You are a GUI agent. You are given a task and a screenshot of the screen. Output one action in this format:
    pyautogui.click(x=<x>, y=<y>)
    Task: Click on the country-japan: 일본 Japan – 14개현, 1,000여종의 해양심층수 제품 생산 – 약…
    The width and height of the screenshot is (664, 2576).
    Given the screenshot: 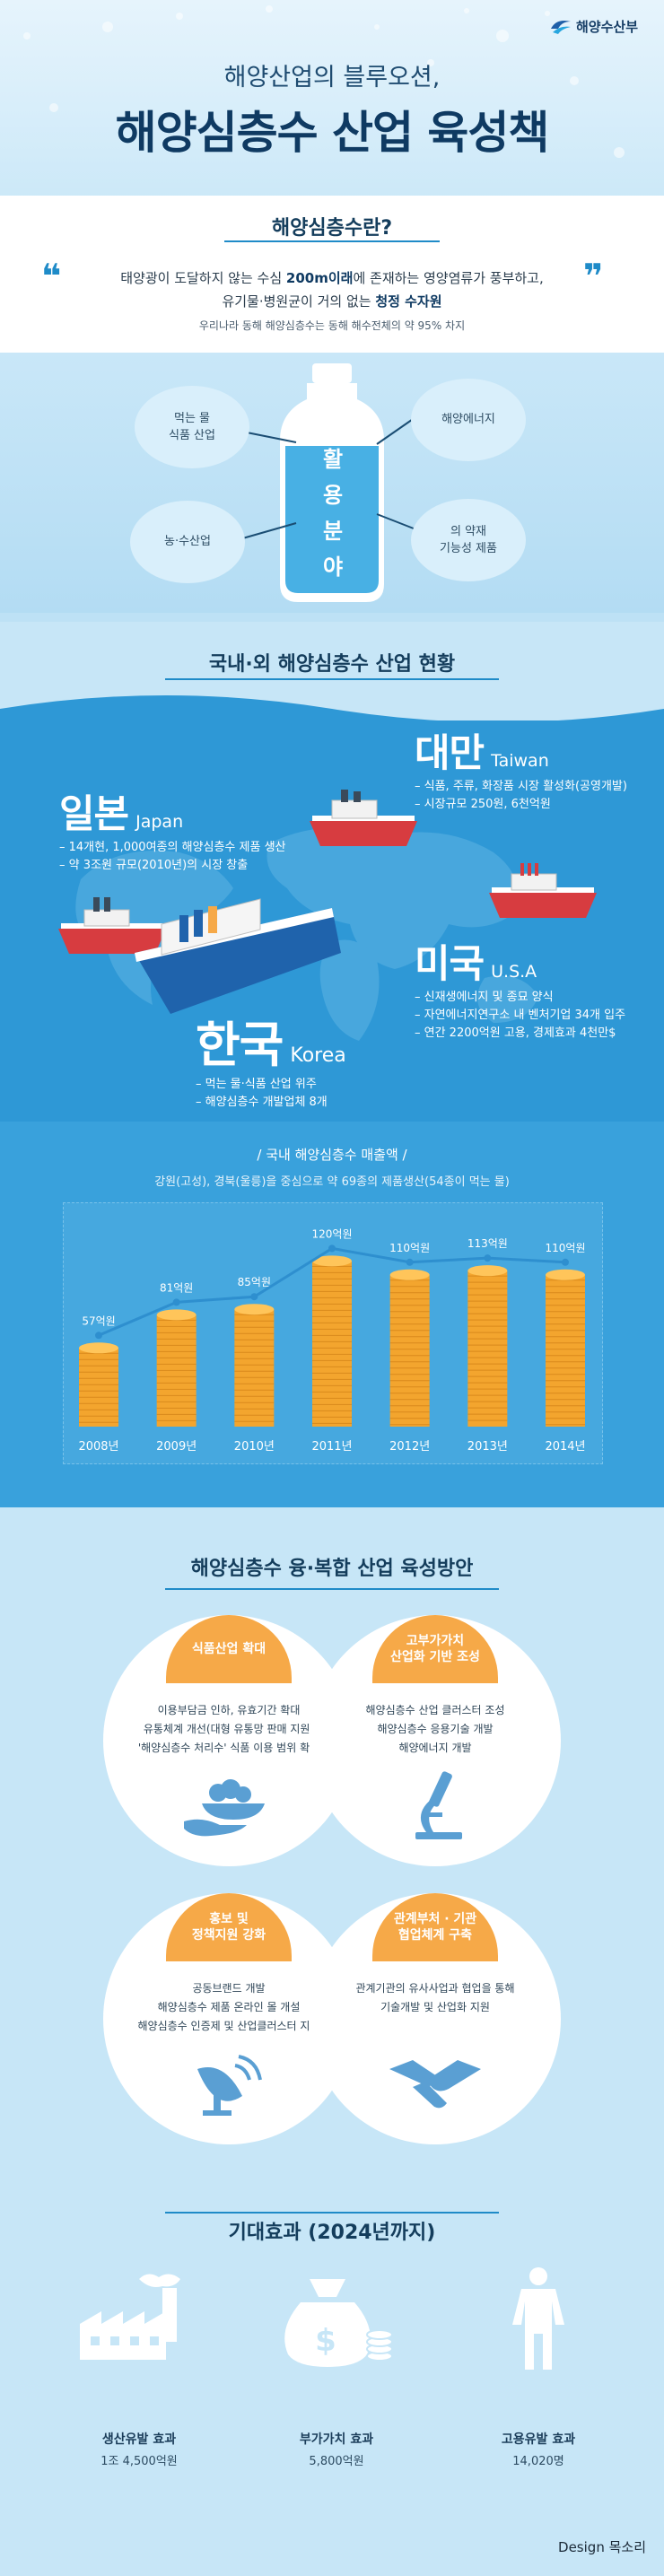 What is the action you would take?
    pyautogui.click(x=173, y=829)
    